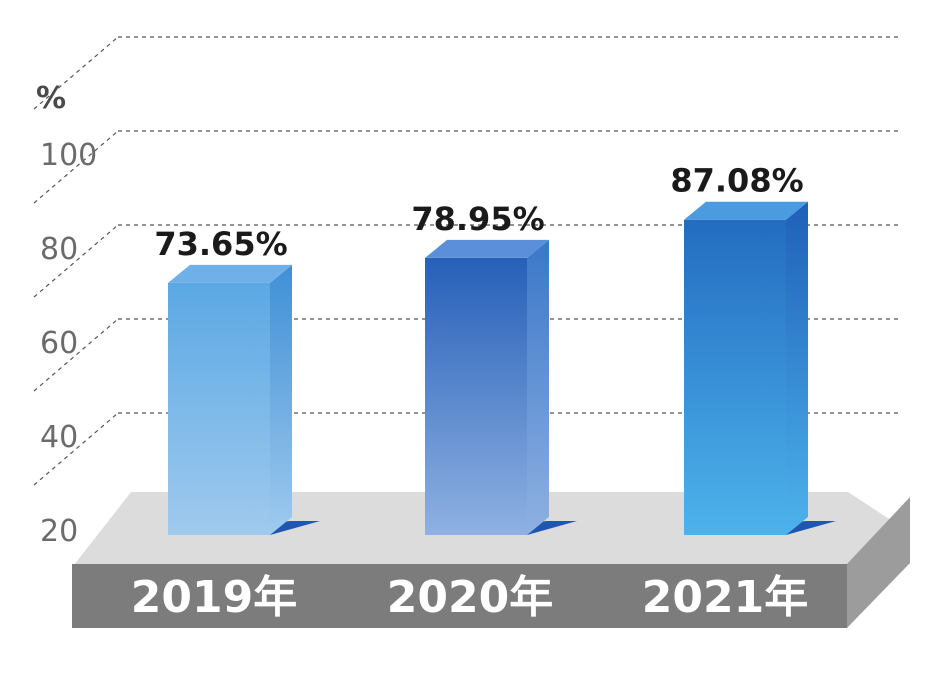  What do you see at coordinates (68, 155) in the screenshot?
I see `y-tick-label: 100` at bounding box center [68, 155].